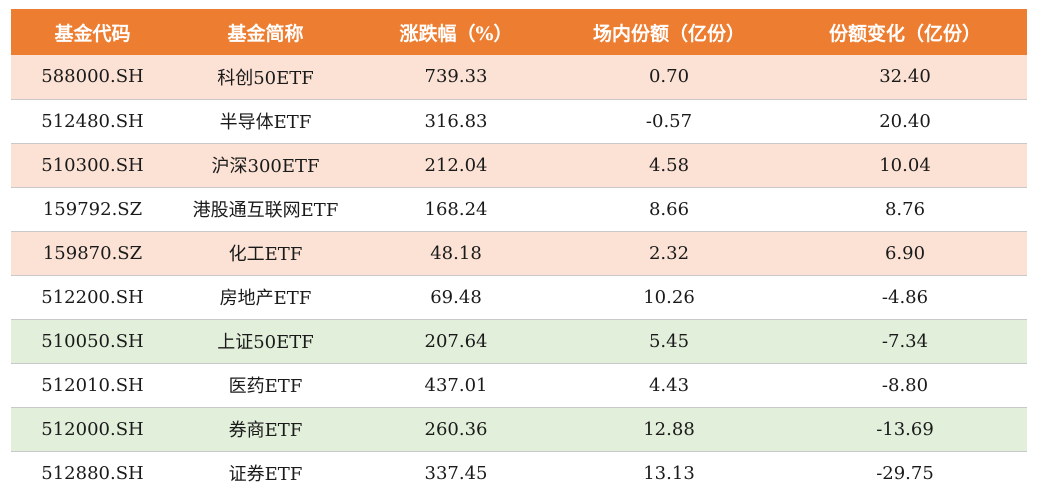  What do you see at coordinates (456, 341) in the screenshot?
I see `change-percent-cell: 207.64` at bounding box center [456, 341].